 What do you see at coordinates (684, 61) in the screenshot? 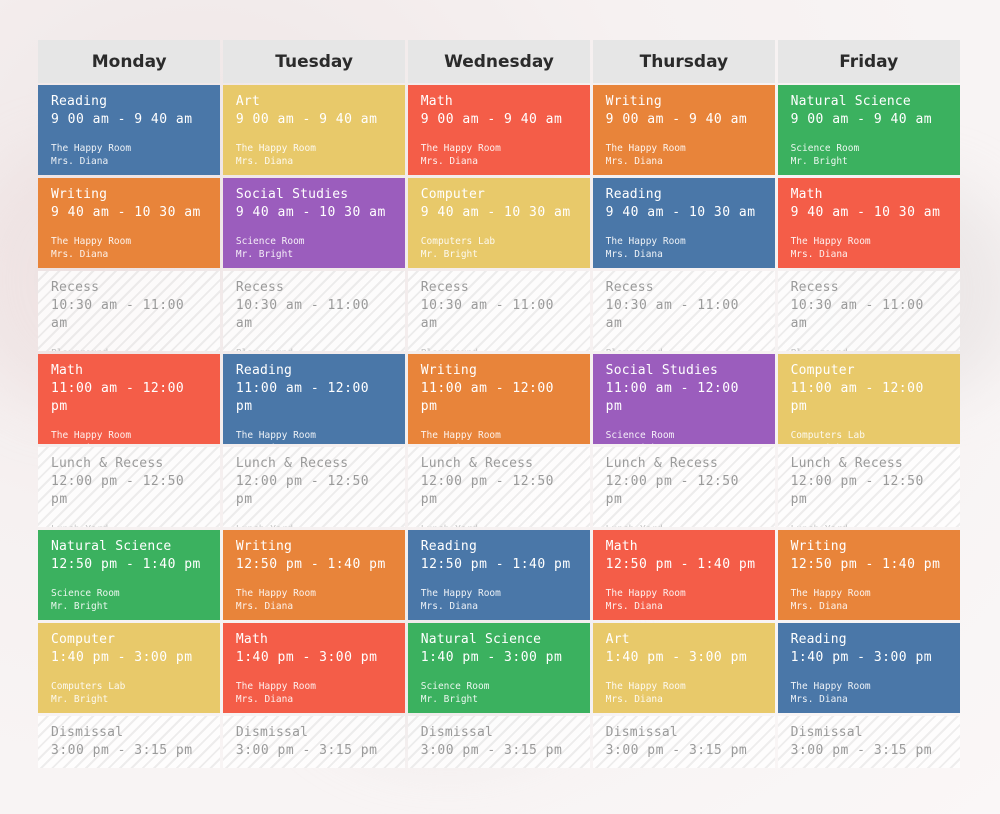
I see `day-header-thursday: Thursday` at bounding box center [684, 61].